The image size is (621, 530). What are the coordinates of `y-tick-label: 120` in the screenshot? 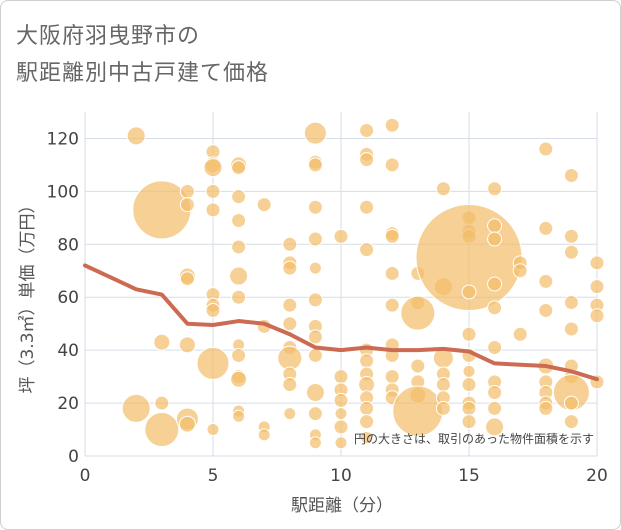 It's located at (63, 139).